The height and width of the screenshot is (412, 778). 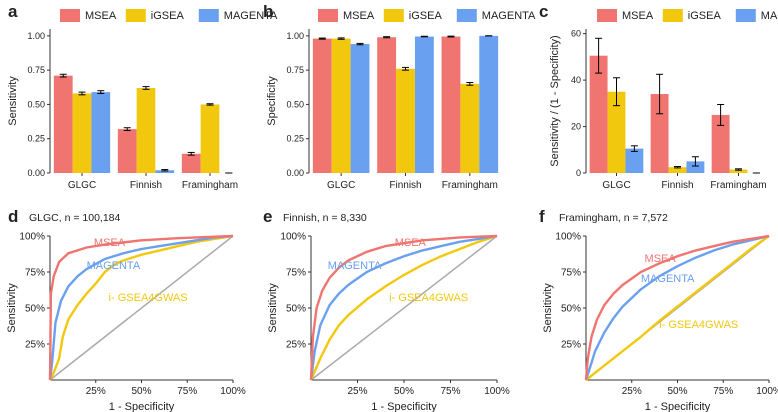 What do you see at coordinates (272, 101) in the screenshot?
I see `y-axis-label: Specificity` at bounding box center [272, 101].